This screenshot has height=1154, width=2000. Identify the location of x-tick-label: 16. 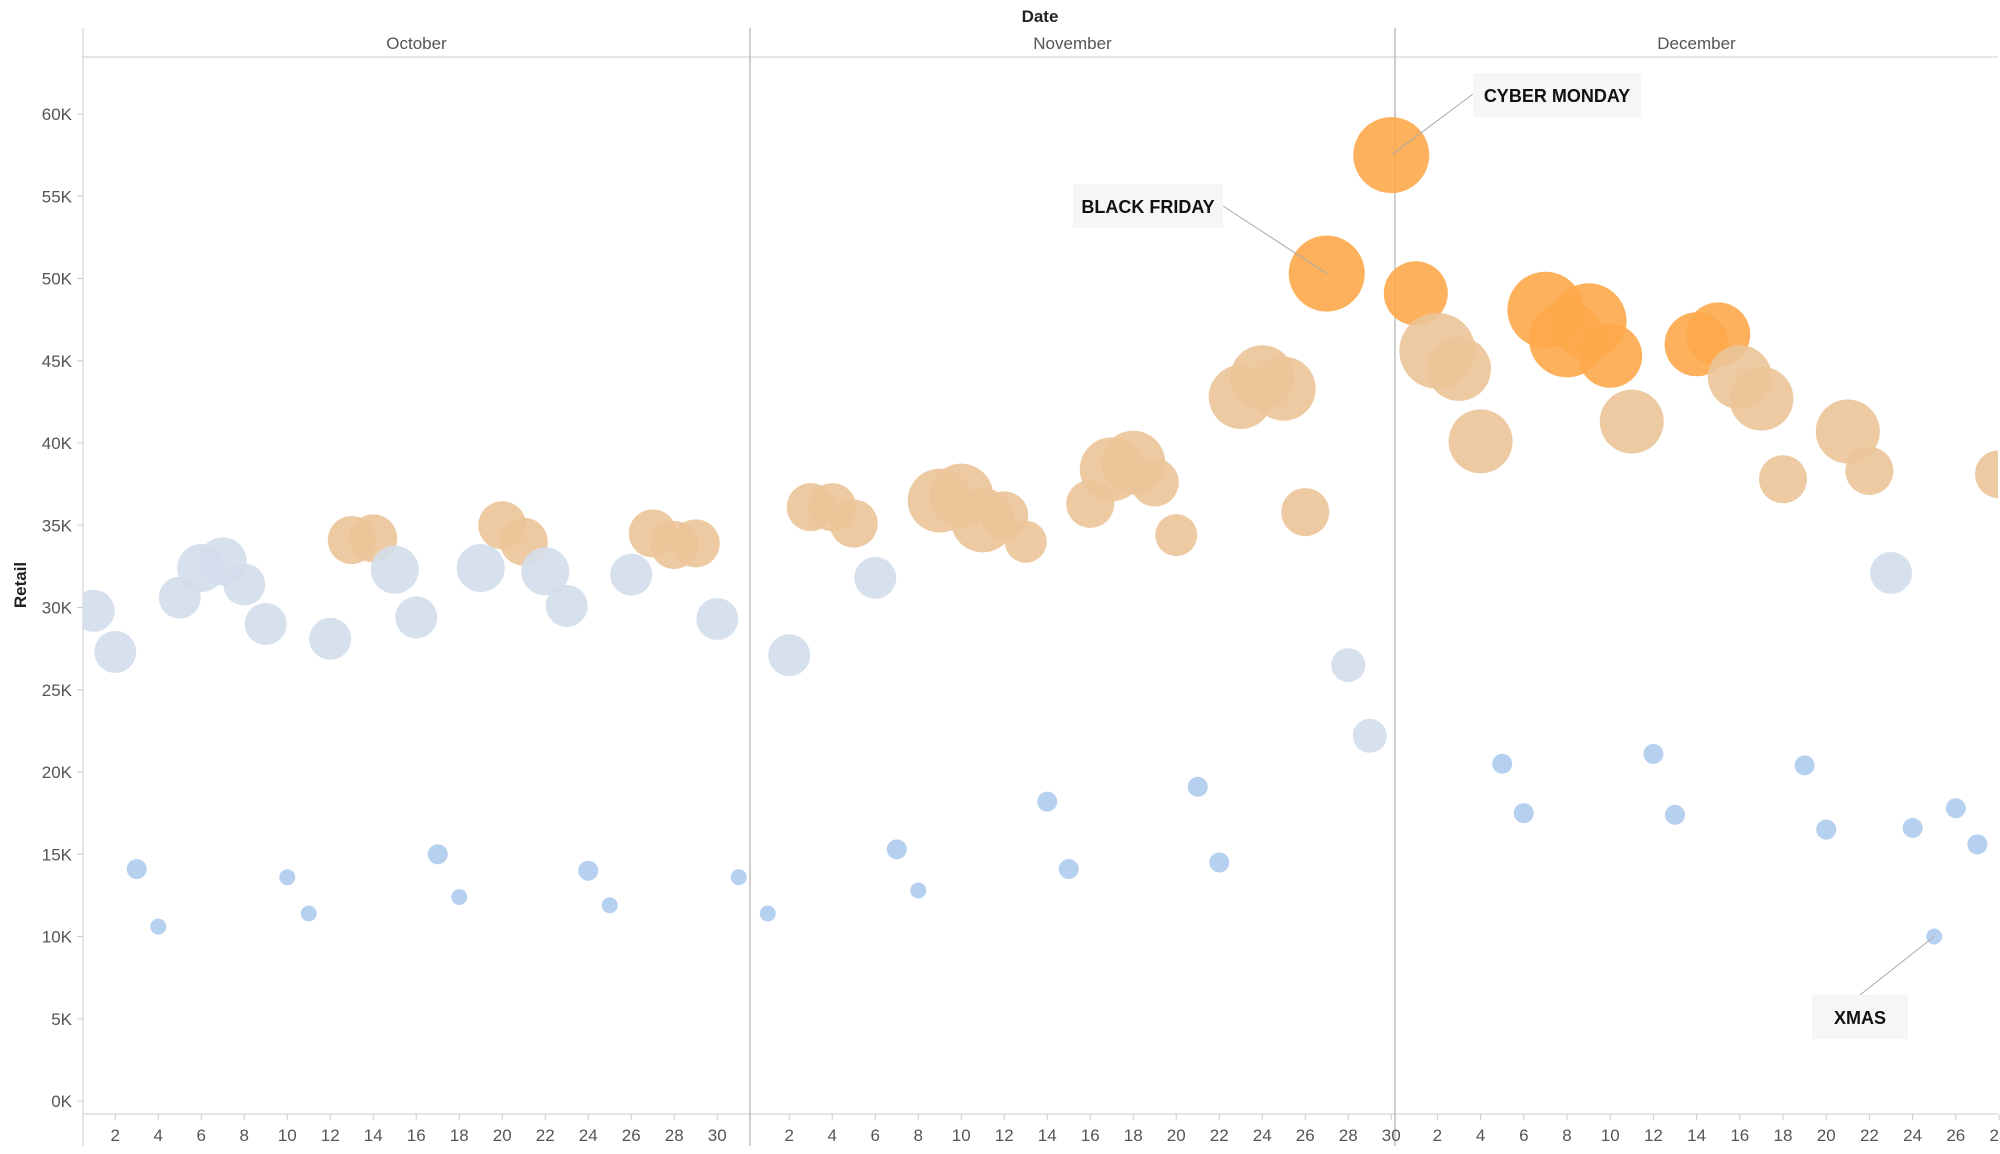
(416, 1135).